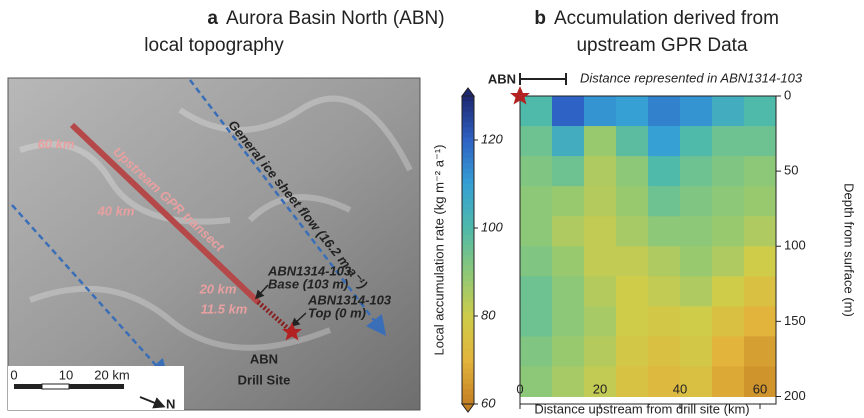  I want to click on distance-label: 11.5 km, so click(224, 308).